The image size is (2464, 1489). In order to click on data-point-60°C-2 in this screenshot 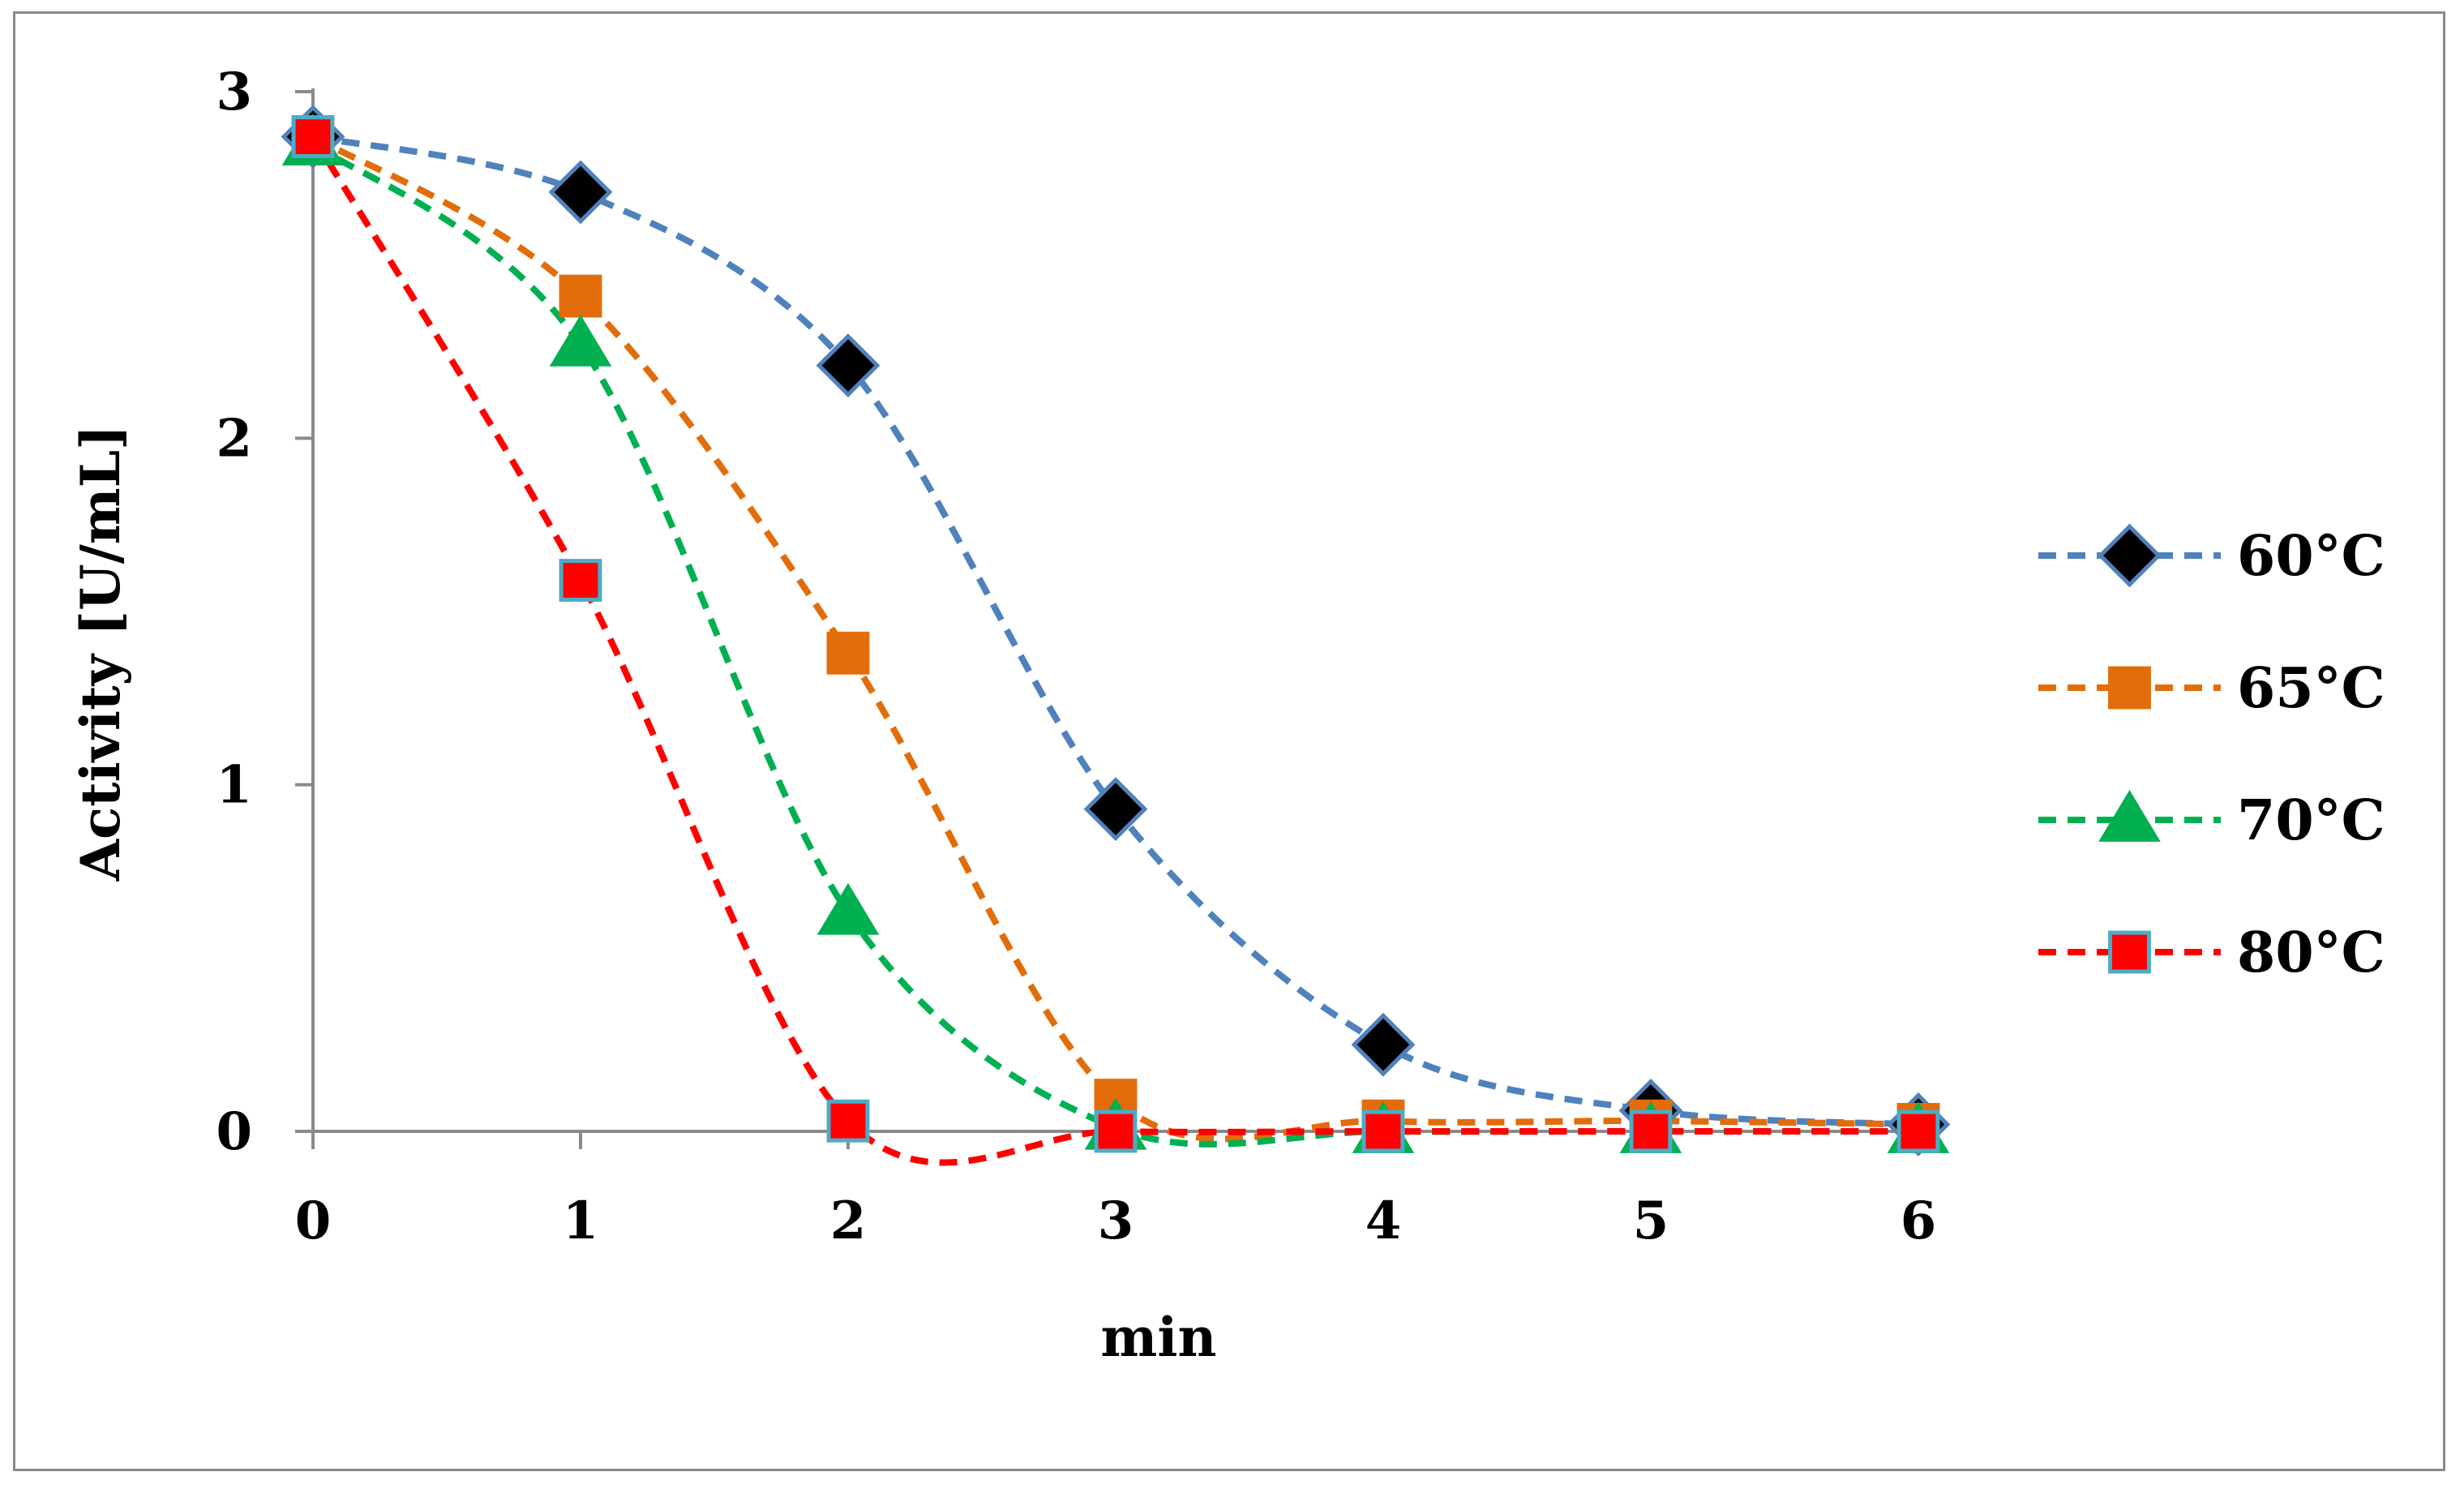, I will do `click(848, 365)`.